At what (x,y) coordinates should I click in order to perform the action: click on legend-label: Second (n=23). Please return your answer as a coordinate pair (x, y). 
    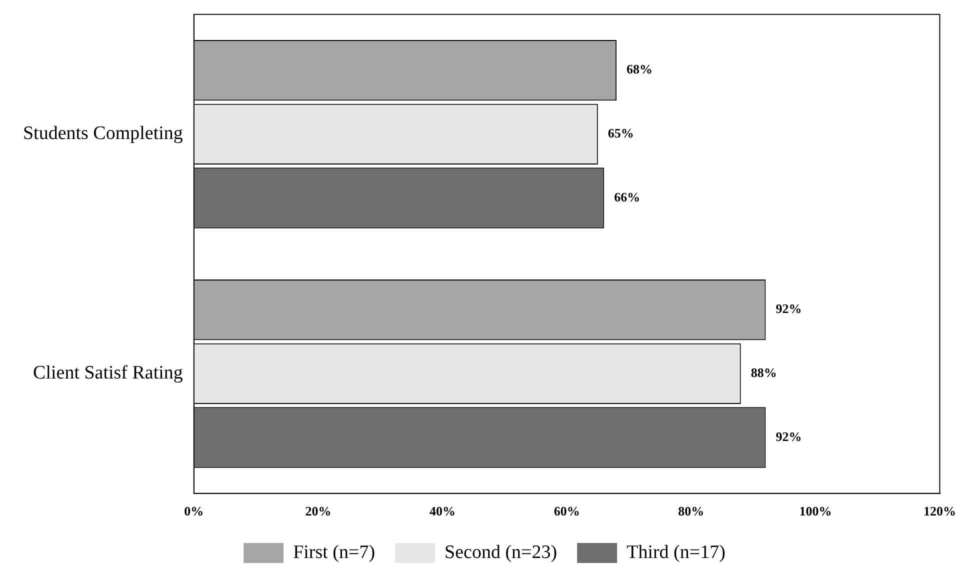
    Looking at the image, I should click on (501, 552).